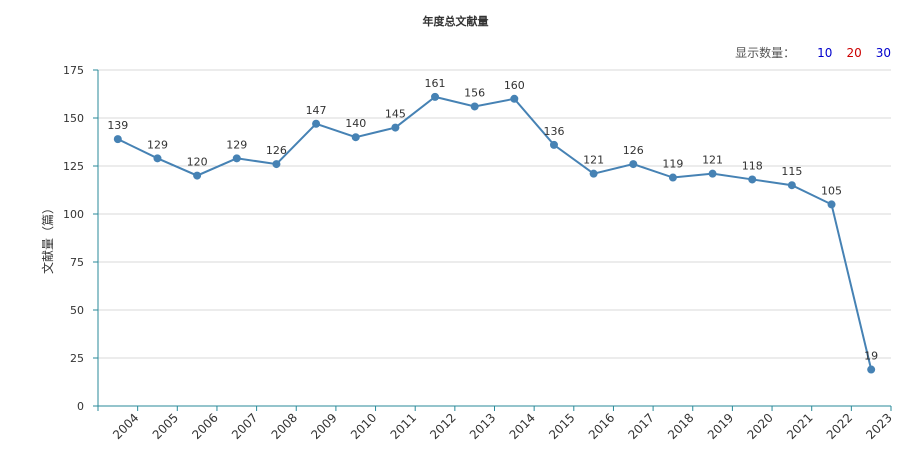 The height and width of the screenshot is (453, 911). What do you see at coordinates (73, 214) in the screenshot?
I see `y-tick-label: 100` at bounding box center [73, 214].